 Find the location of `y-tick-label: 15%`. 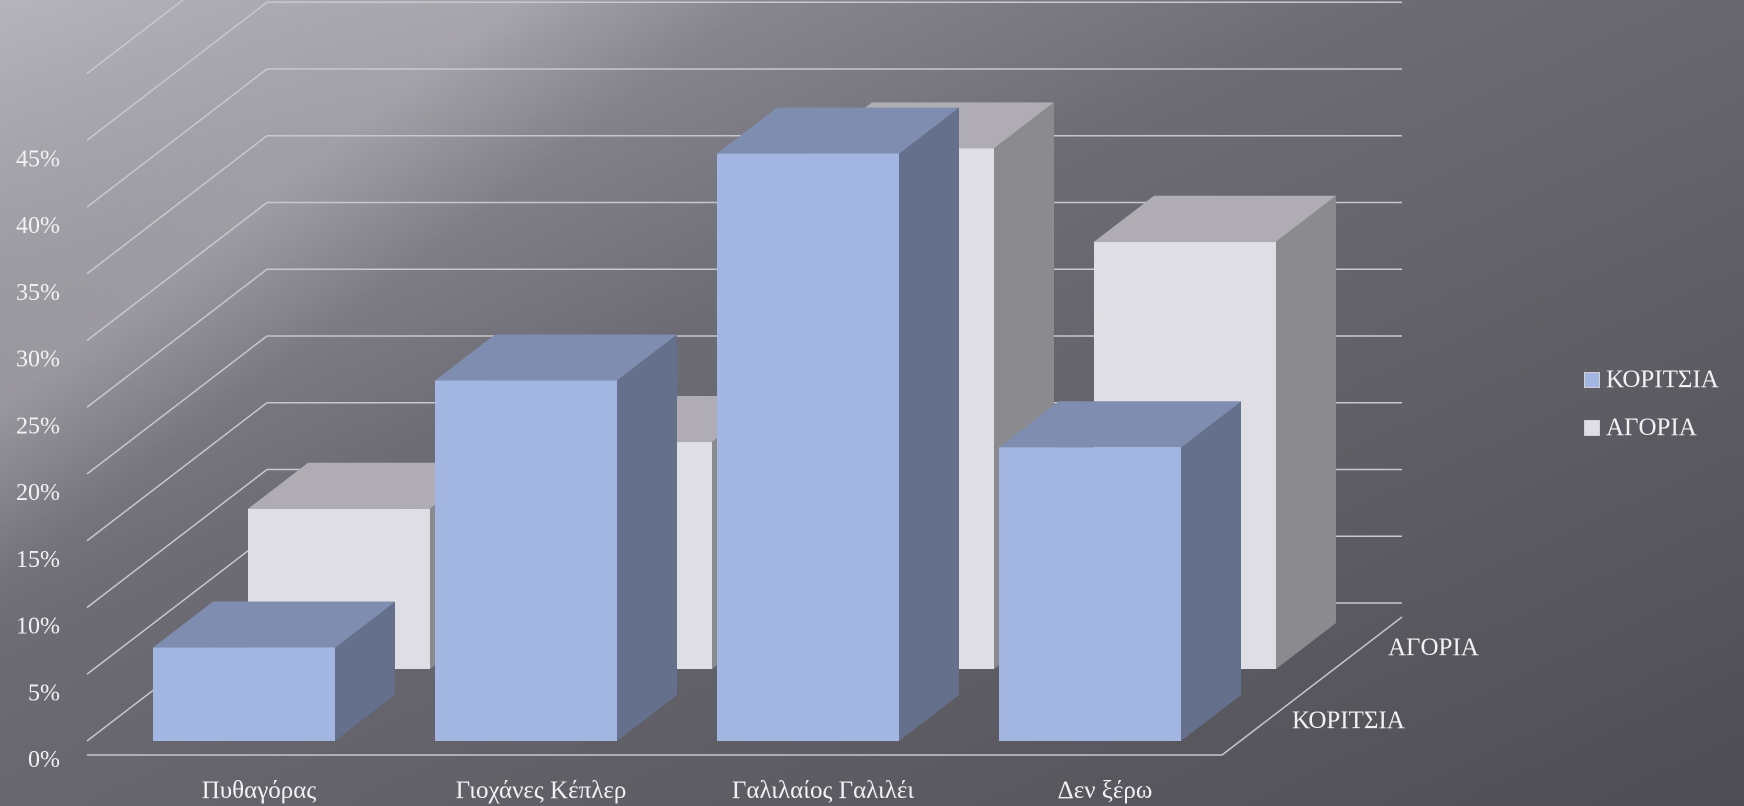

y-tick-label: 15% is located at coordinates (38, 560).